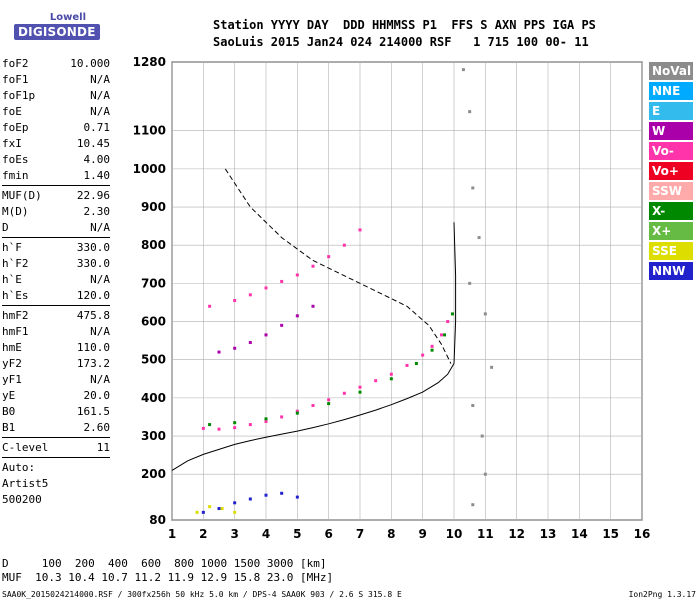  What do you see at coordinates (90, 63) in the screenshot?
I see `param-value: 10.000` at bounding box center [90, 63].